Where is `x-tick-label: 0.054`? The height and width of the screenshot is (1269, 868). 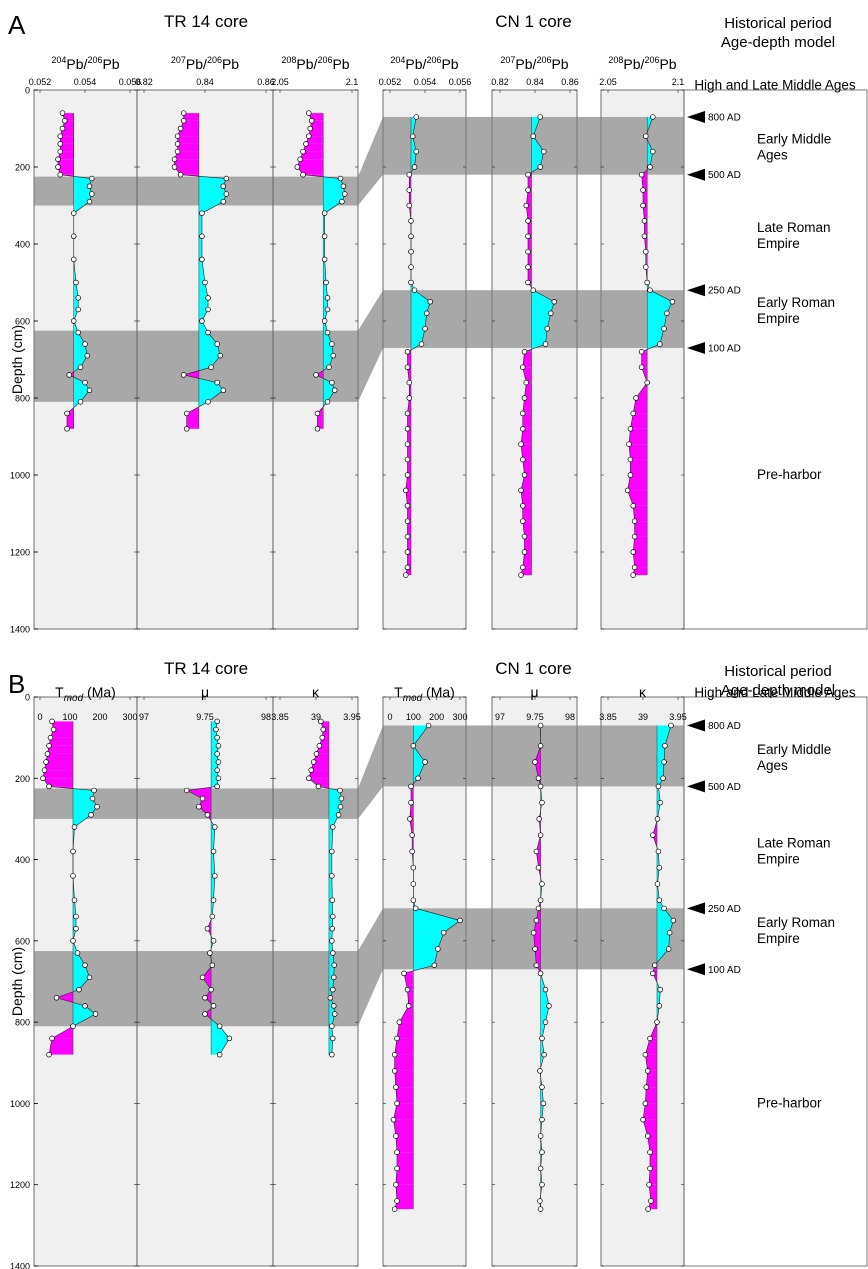
x-tick-label: 0.054 is located at coordinates (85, 82).